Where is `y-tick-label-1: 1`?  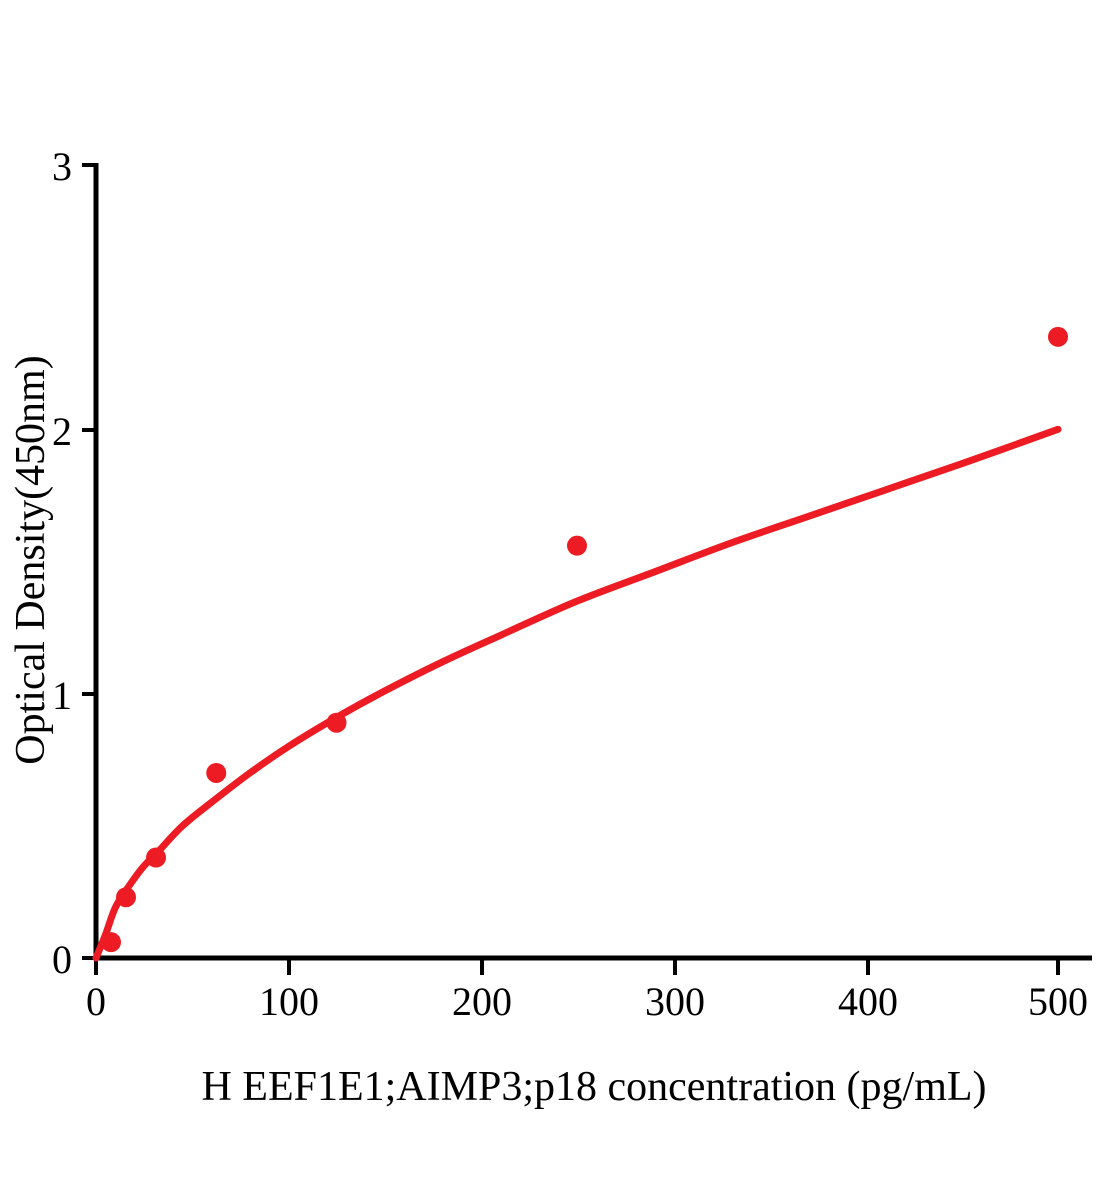 y-tick-label-1: 1 is located at coordinates (62, 695).